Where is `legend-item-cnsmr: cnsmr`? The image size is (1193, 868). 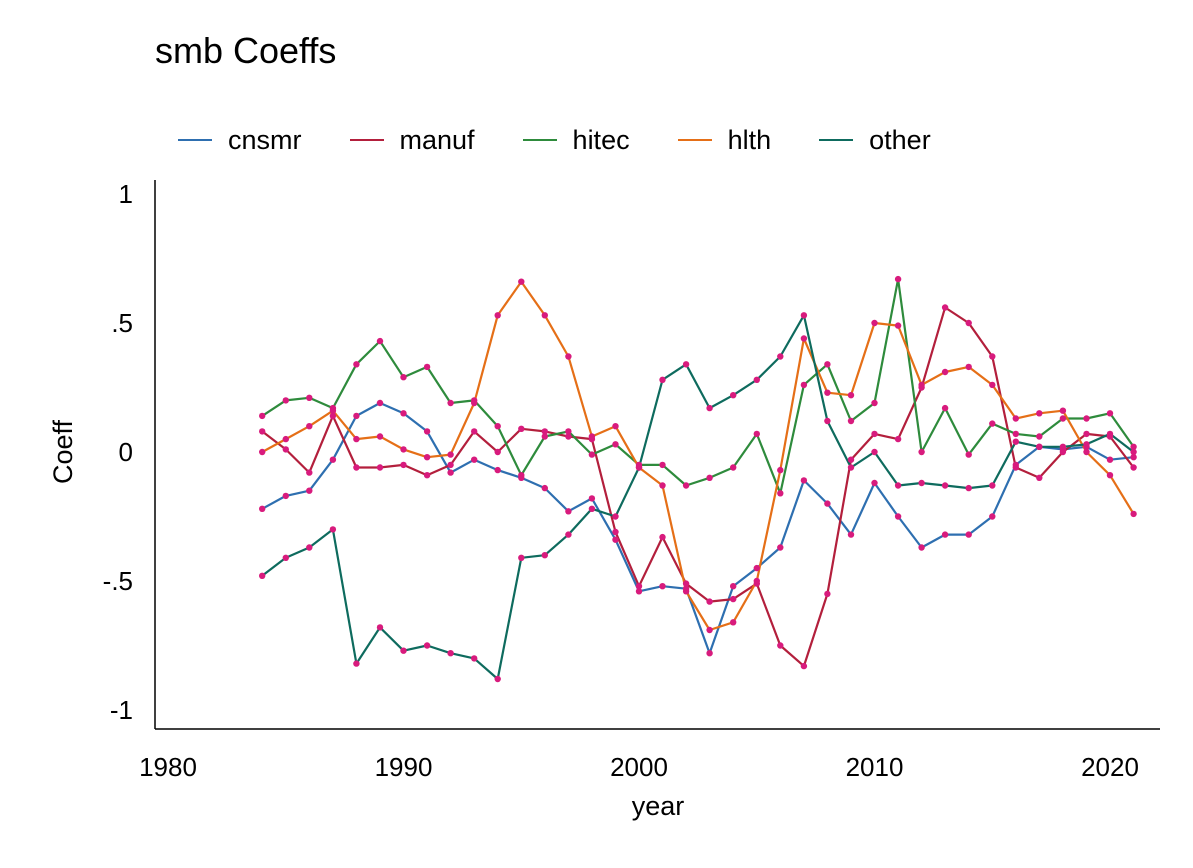 legend-item-cnsmr: cnsmr is located at coordinates (240, 140).